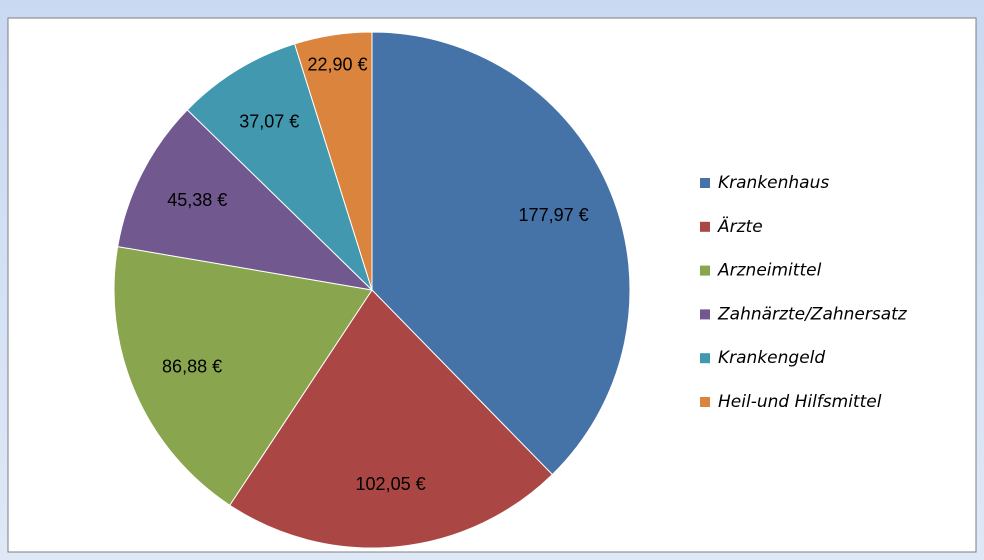 This screenshot has width=984, height=560. What do you see at coordinates (769, 271) in the screenshot?
I see `legend-label: Arzneimittel` at bounding box center [769, 271].